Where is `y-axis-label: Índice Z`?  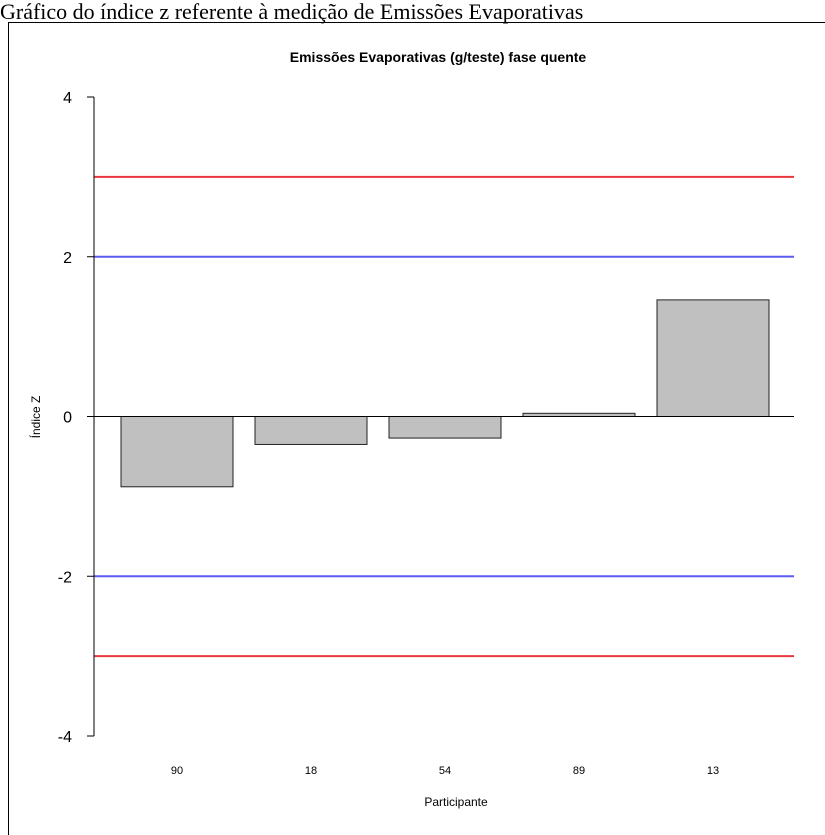 y-axis-label: Índice Z is located at coordinates (35, 417).